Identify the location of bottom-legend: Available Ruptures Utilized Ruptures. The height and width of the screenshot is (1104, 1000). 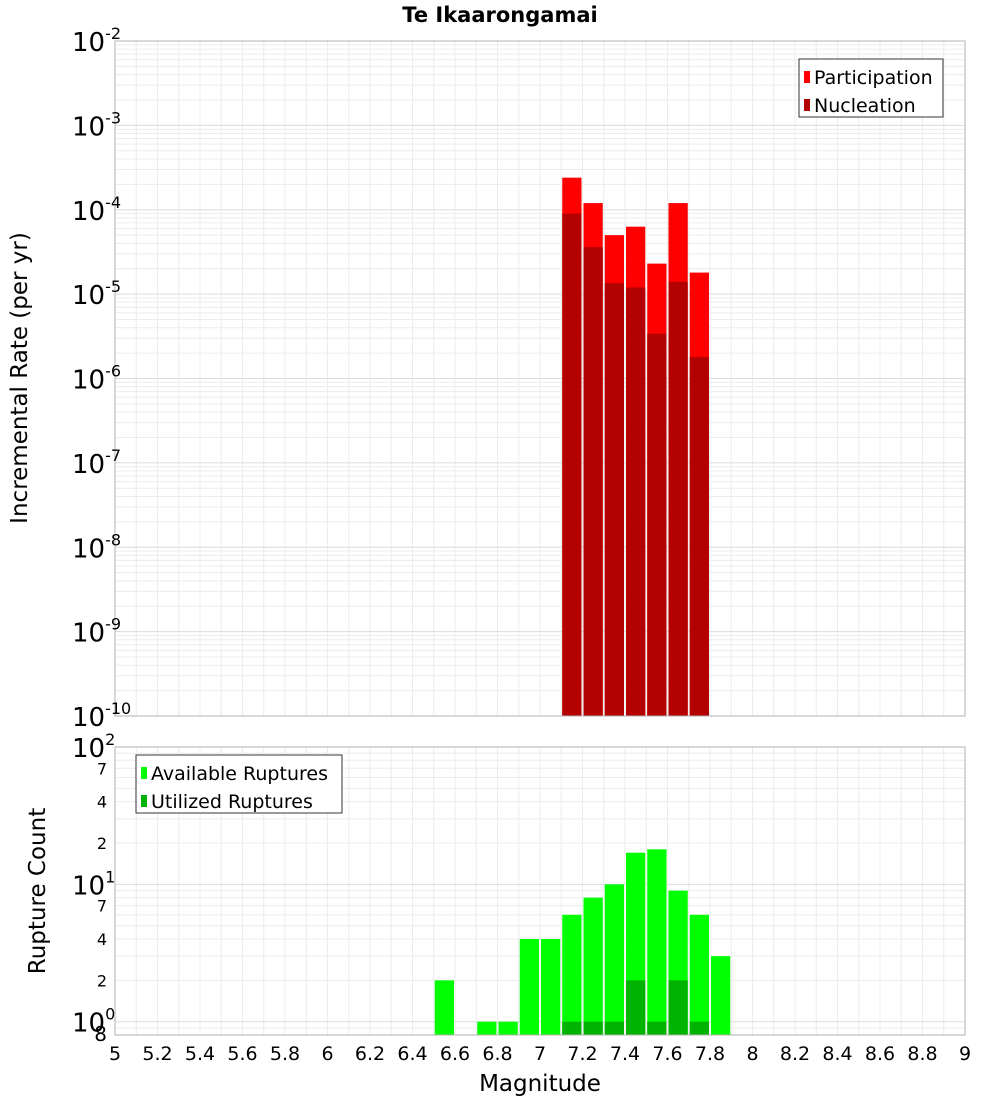
(239, 784).